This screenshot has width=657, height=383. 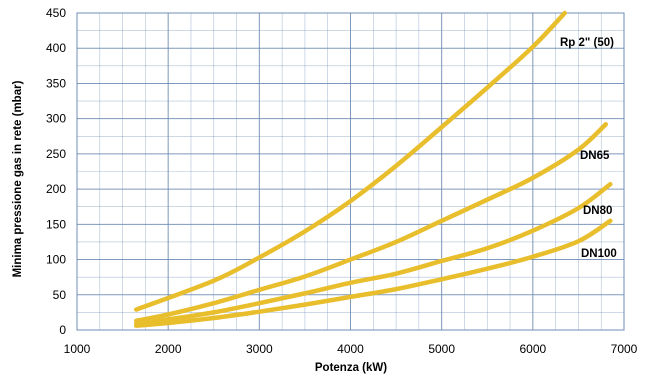 What do you see at coordinates (532, 349) in the screenshot?
I see `x-tick-label: 6000` at bounding box center [532, 349].